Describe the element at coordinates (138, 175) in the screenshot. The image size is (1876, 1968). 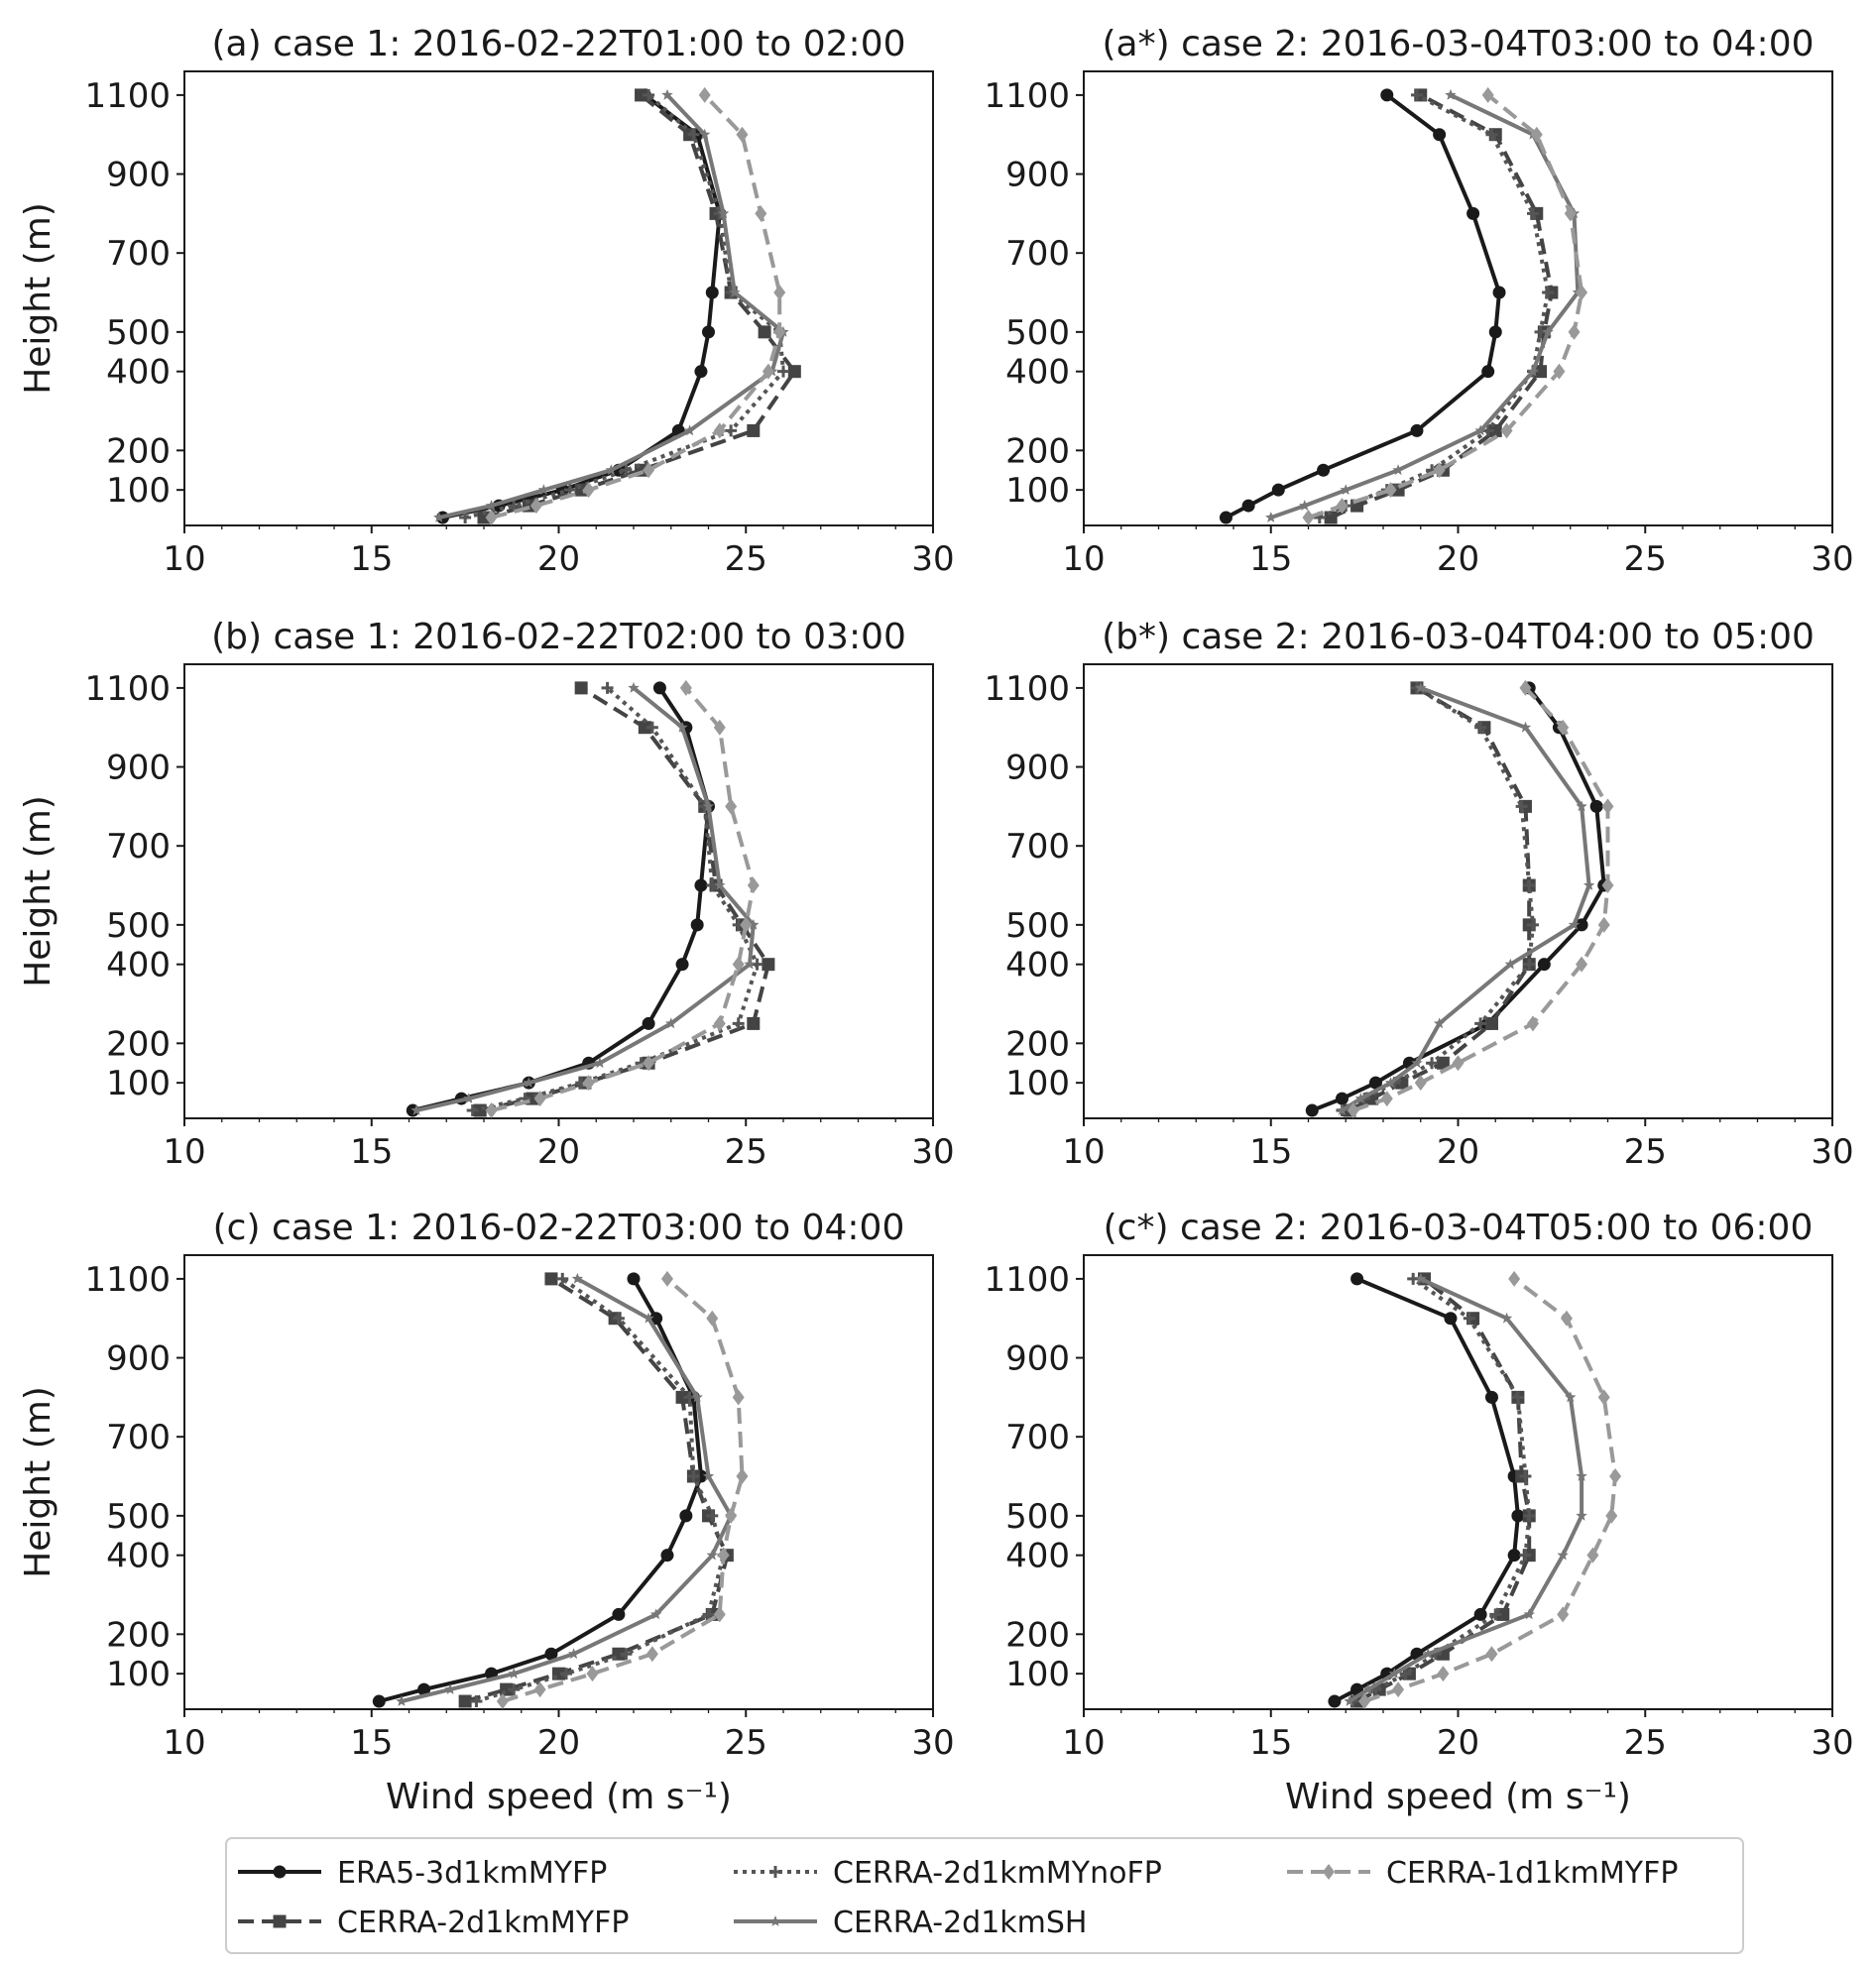
I see `y-tick-label: 900` at that location.